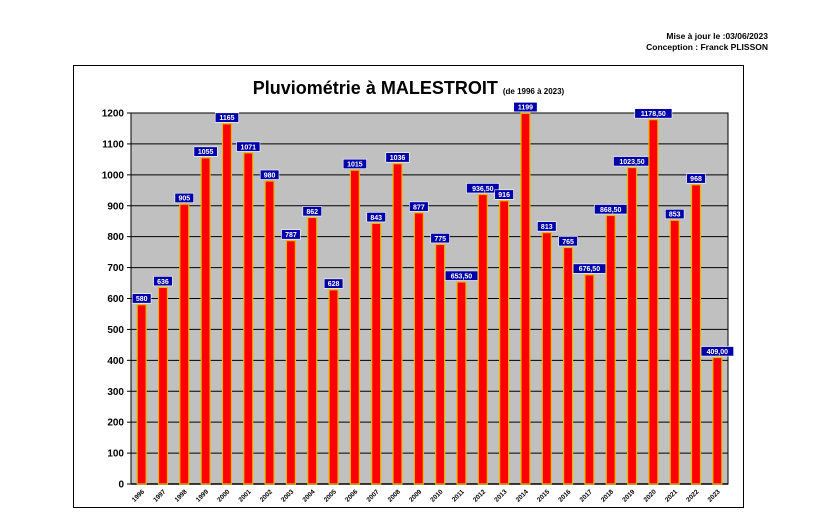  I want to click on x-tick-label: 2015, so click(543, 495).